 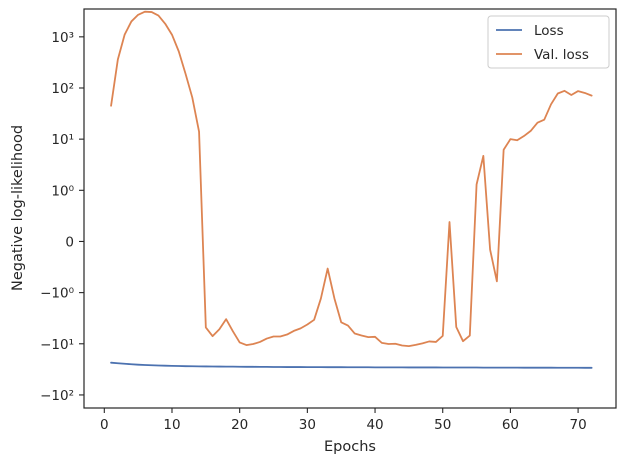 What do you see at coordinates (57, 294) in the screenshot?
I see `y-tick-label: −10⁰` at bounding box center [57, 294].